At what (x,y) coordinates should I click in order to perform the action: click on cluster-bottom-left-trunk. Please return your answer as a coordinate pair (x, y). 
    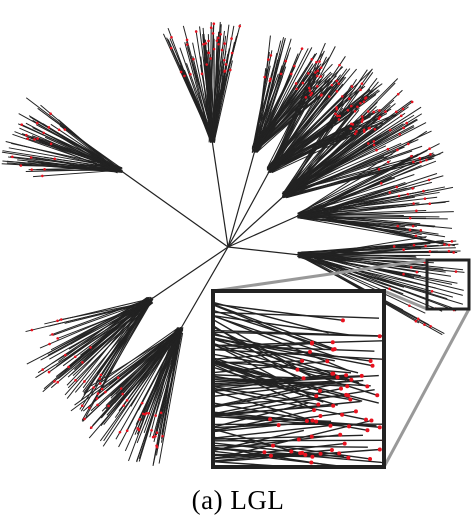
    Looking at the image, I should click on (189, 273).